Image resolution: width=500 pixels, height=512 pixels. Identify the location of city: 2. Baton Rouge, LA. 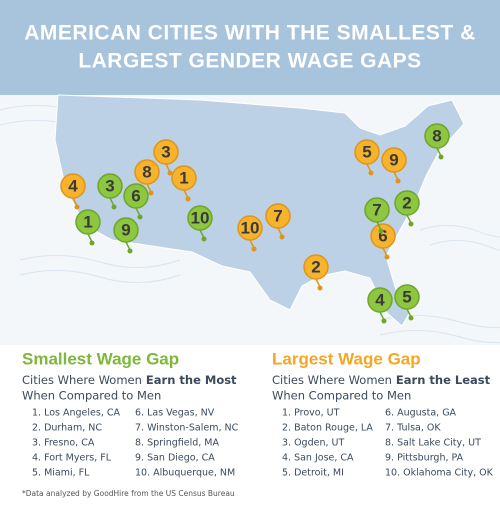
(327, 428).